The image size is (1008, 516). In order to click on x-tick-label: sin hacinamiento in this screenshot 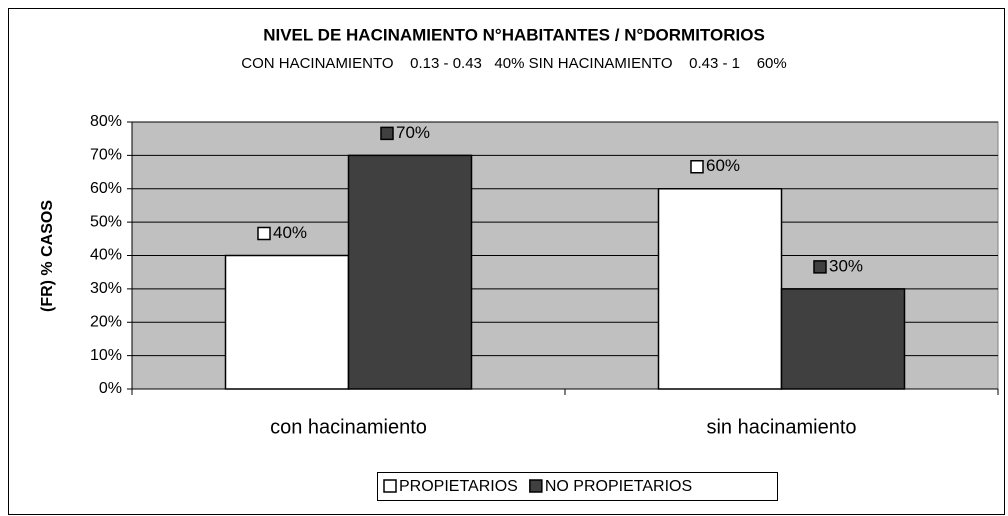, I will do `click(781, 427)`.